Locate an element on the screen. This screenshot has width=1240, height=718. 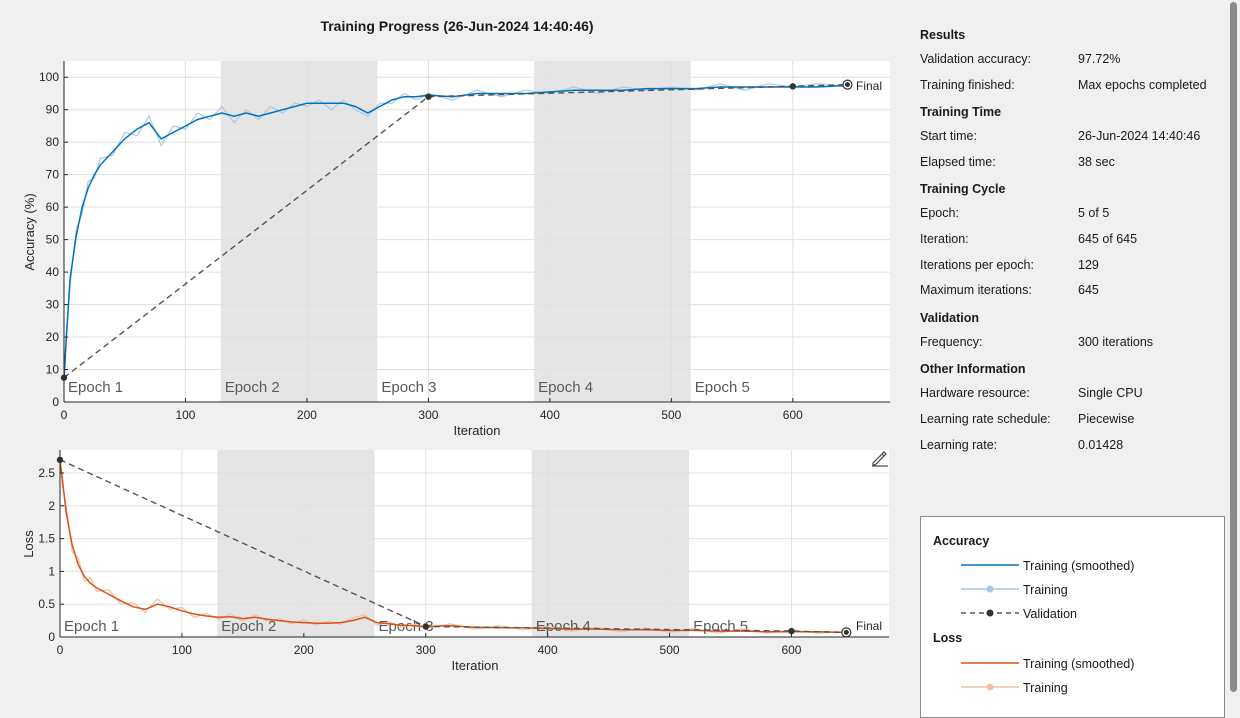
results-heading: Results is located at coordinates (943, 35).